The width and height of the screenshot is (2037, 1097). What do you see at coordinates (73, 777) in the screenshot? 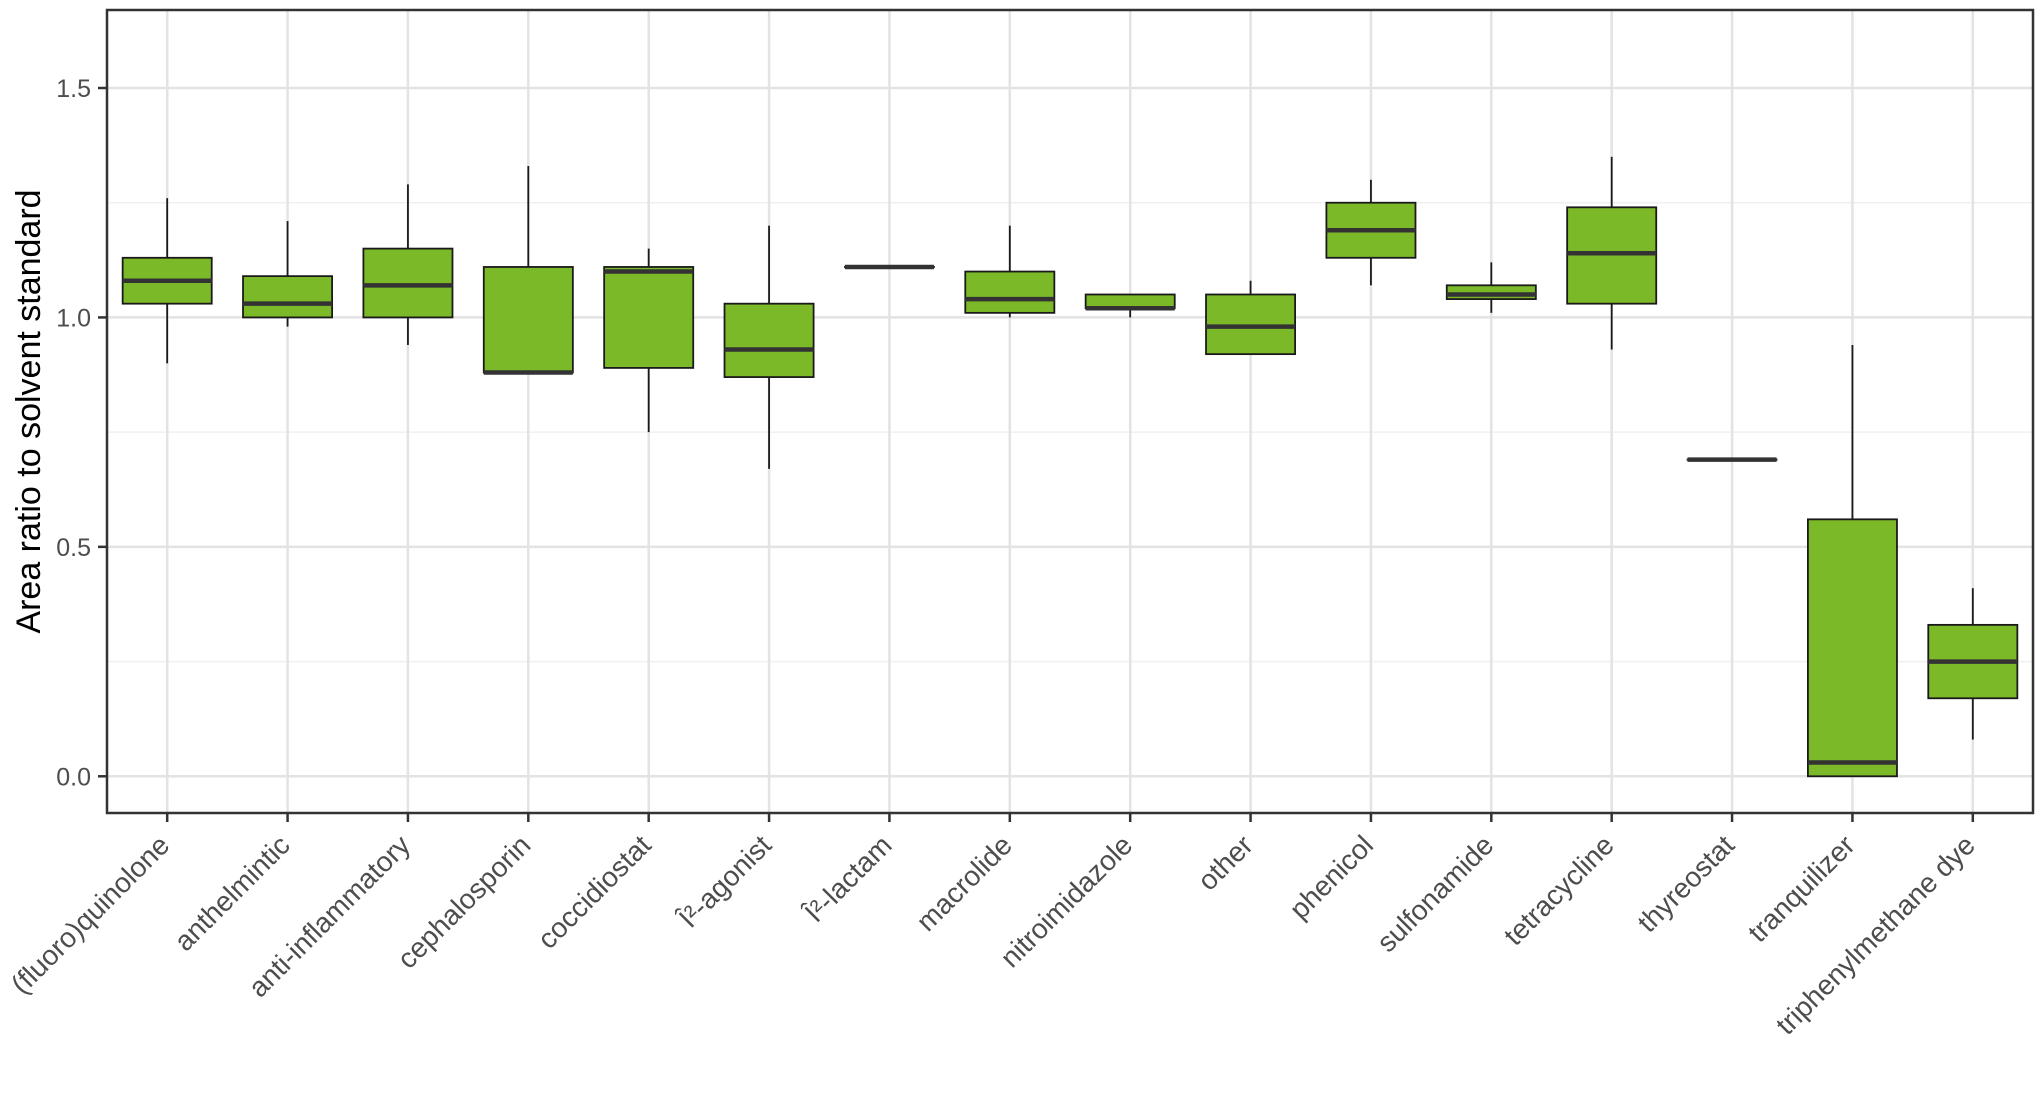
I see `y-tick-label: 0.0` at bounding box center [73, 777].